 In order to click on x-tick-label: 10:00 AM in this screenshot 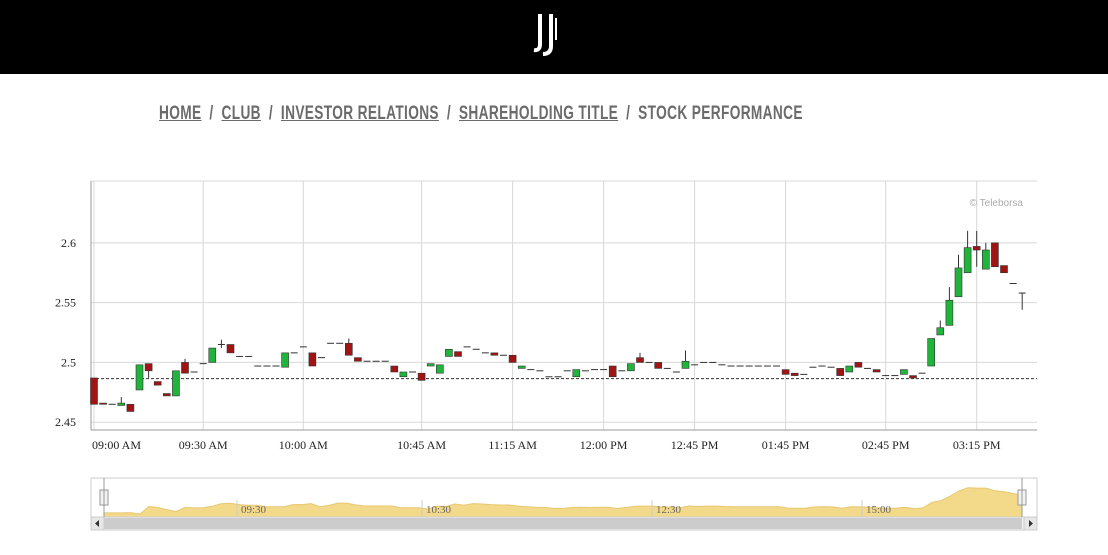, I will do `click(303, 445)`.